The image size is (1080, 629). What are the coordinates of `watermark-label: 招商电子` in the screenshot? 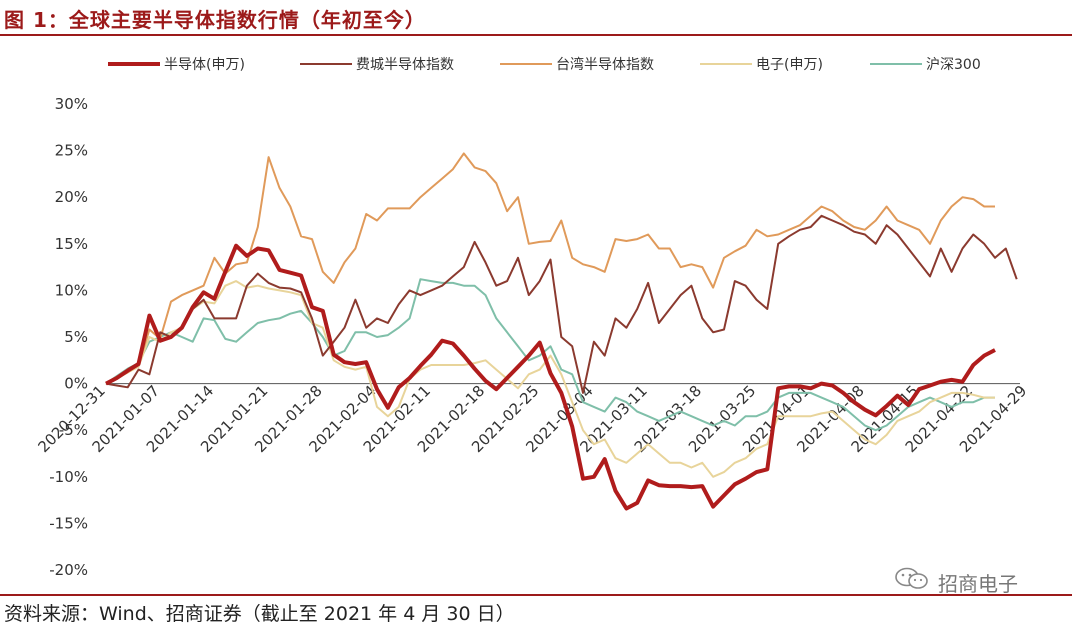 It's located at (978, 584).